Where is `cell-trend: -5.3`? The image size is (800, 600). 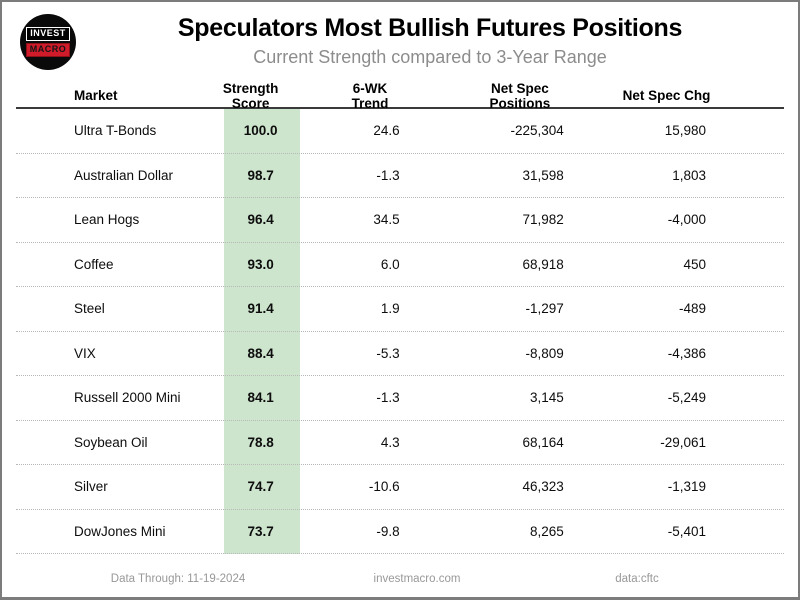 cell-trend: -5.3 is located at coordinates (388, 353).